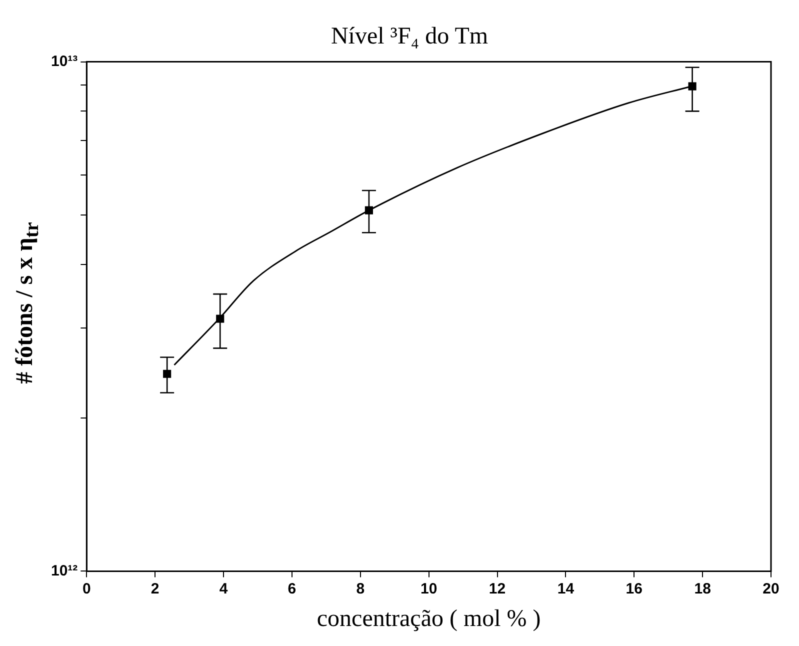 This screenshot has height=646, width=799. I want to click on x-tick-label: 16, so click(634, 589).